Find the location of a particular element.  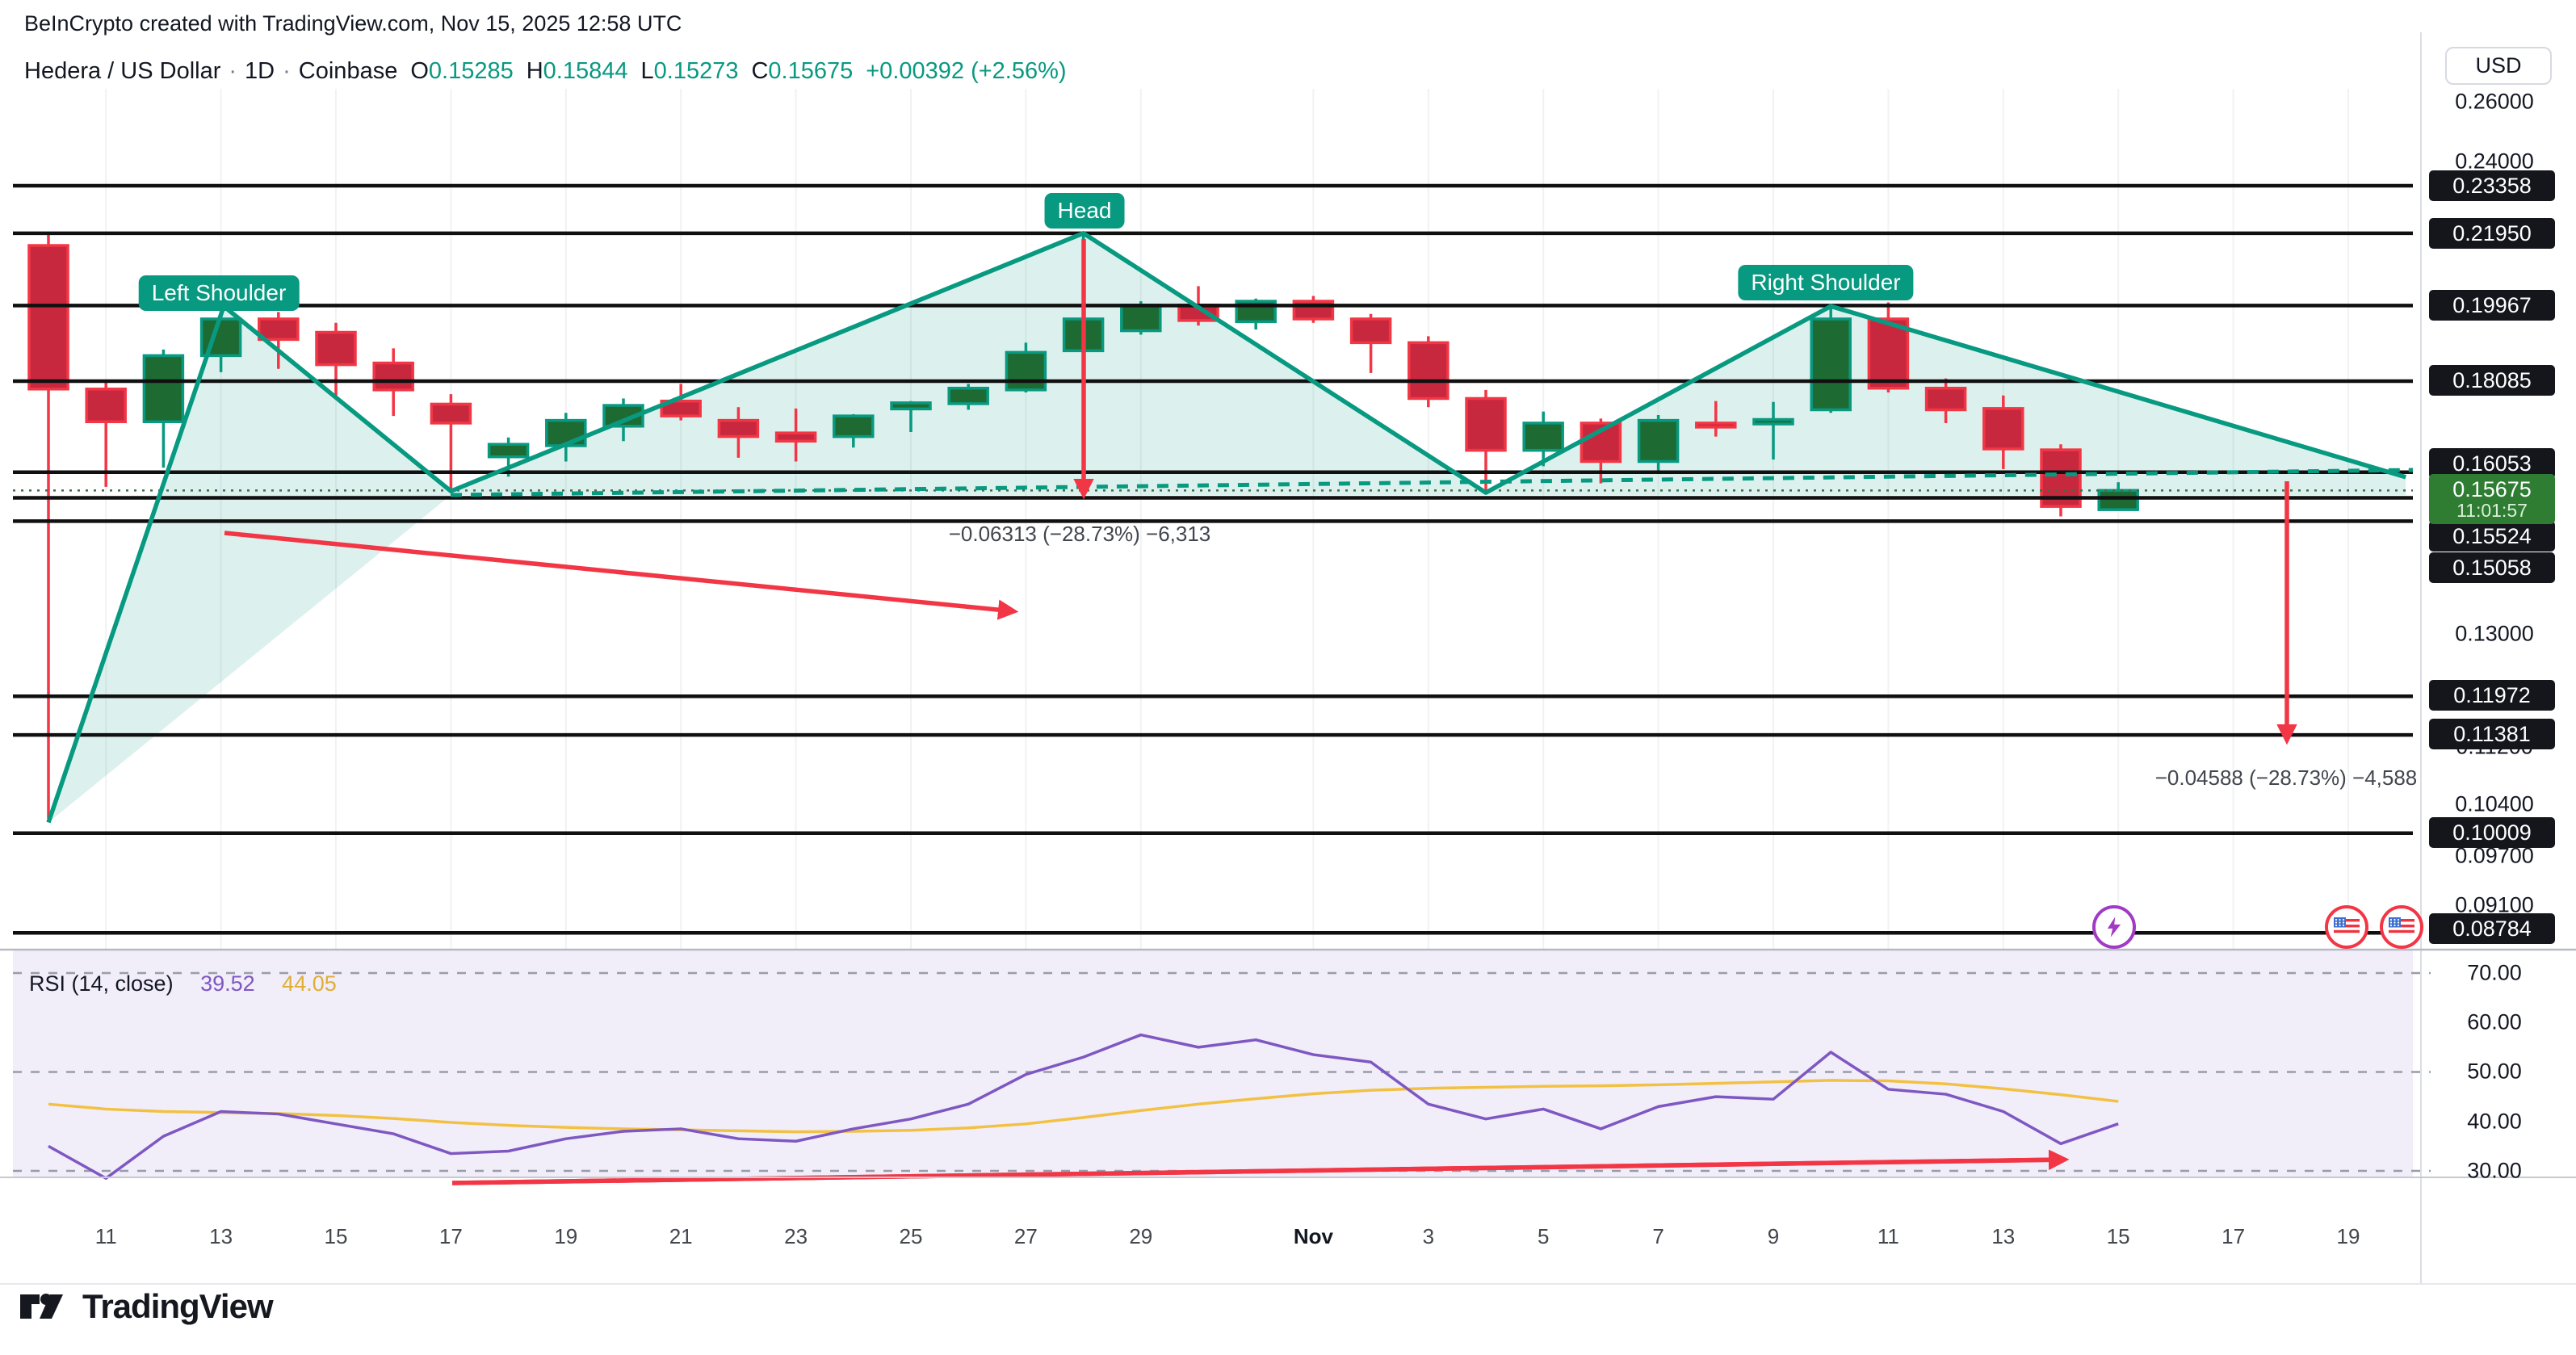

date-label: 21 is located at coordinates (681, 1236).